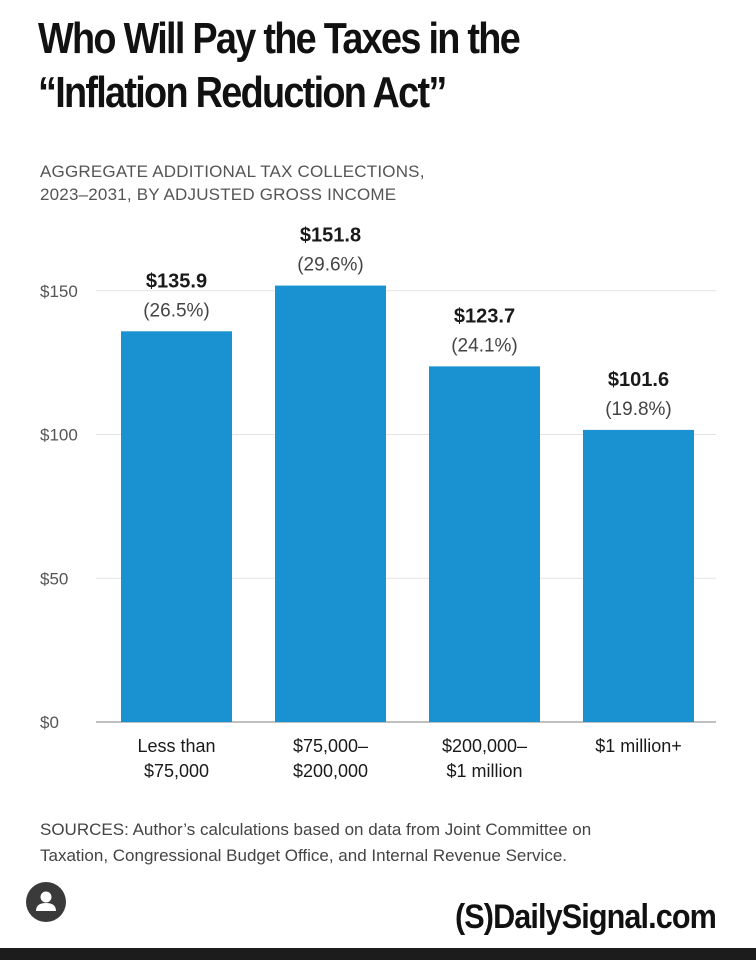  Describe the element at coordinates (242, 92) in the screenshot. I see `chart-title-line2: “Inflation Reduction Act”` at that location.